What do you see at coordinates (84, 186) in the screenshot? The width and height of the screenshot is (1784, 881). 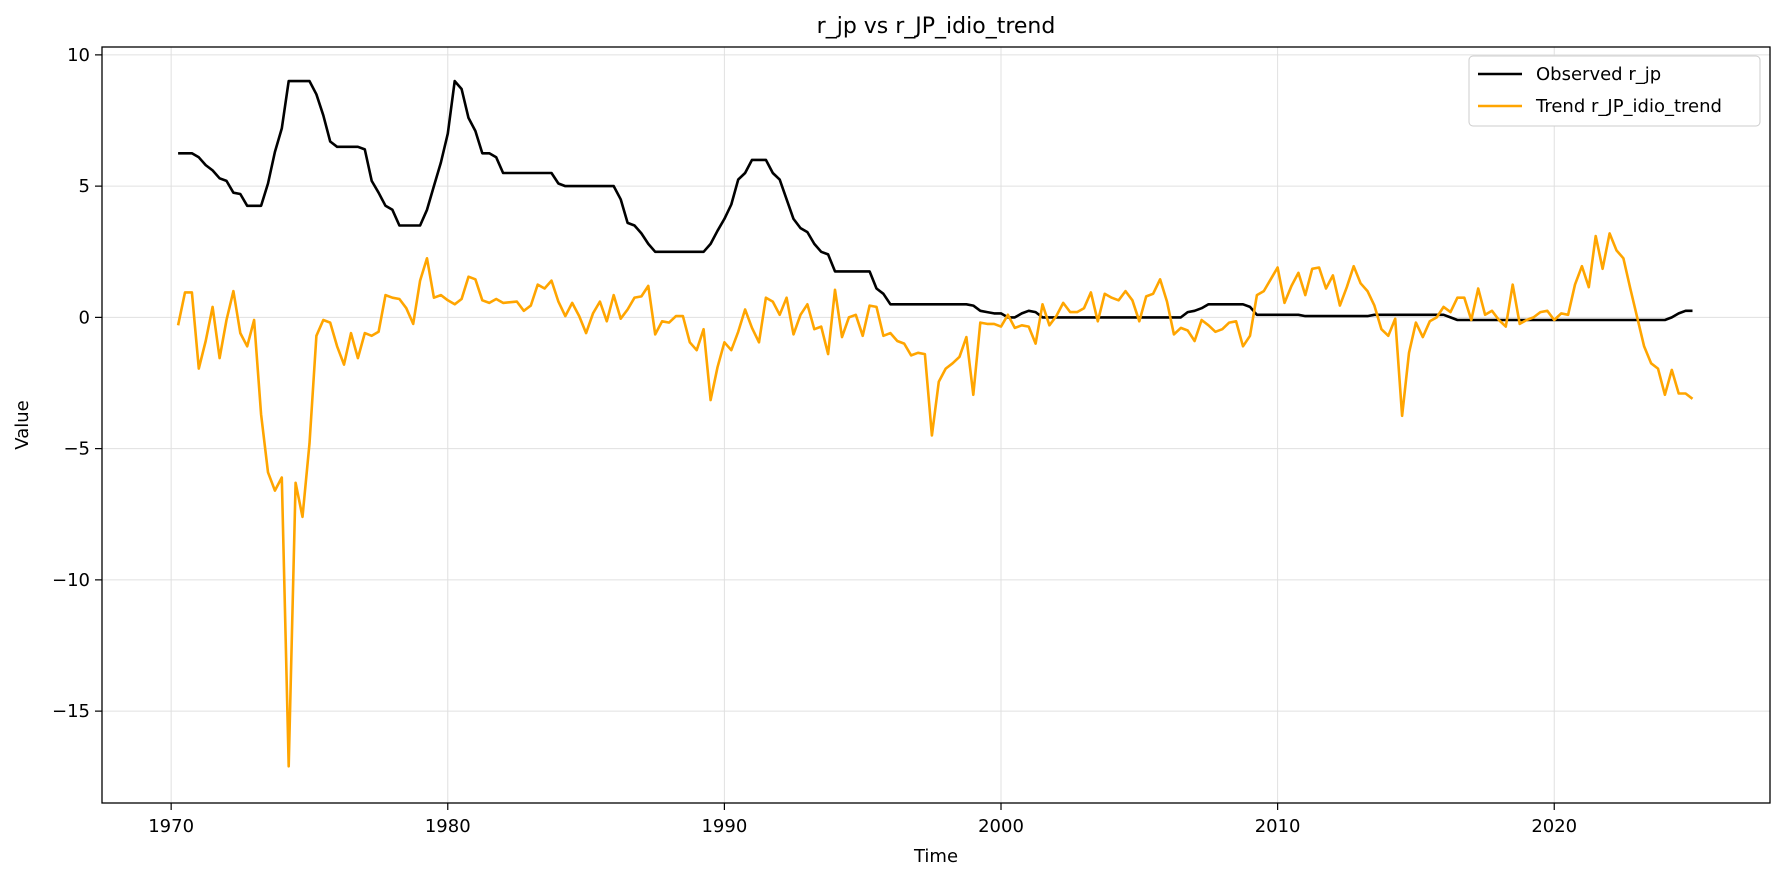 I see `y-tick-label: 5` at bounding box center [84, 186].